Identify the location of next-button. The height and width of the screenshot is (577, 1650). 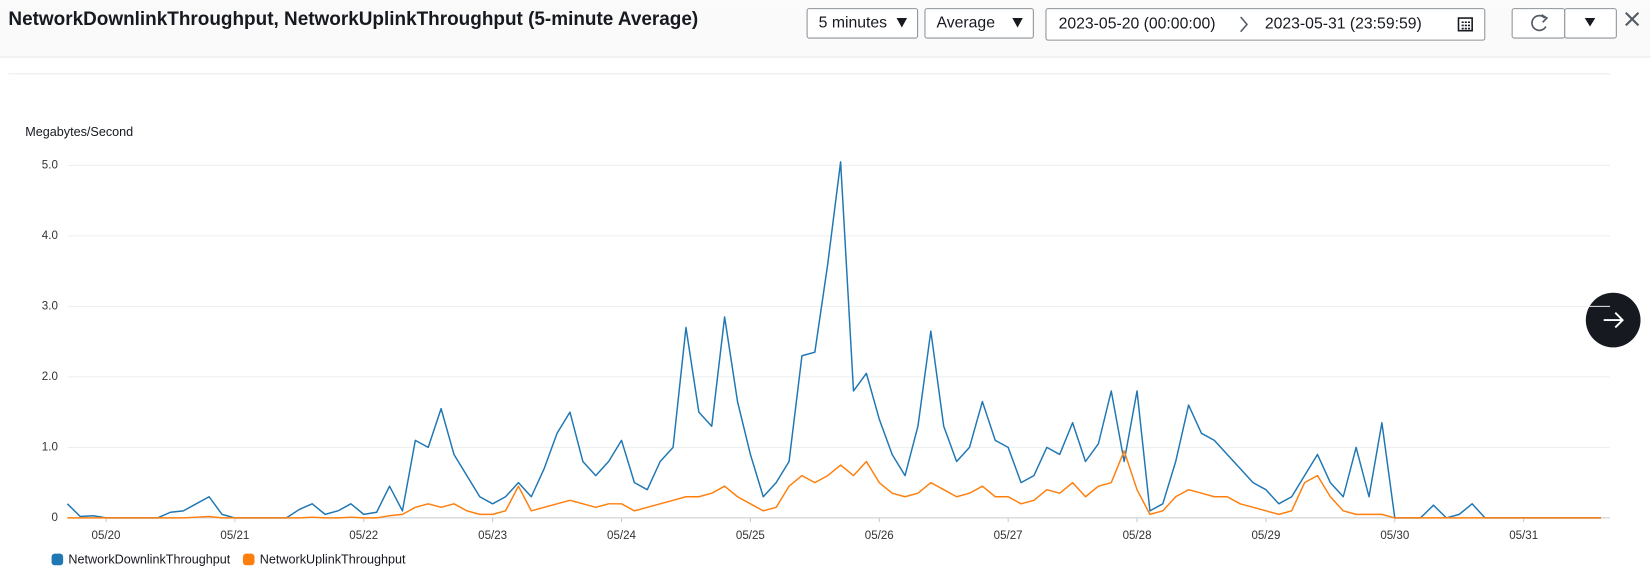
(1613, 320).